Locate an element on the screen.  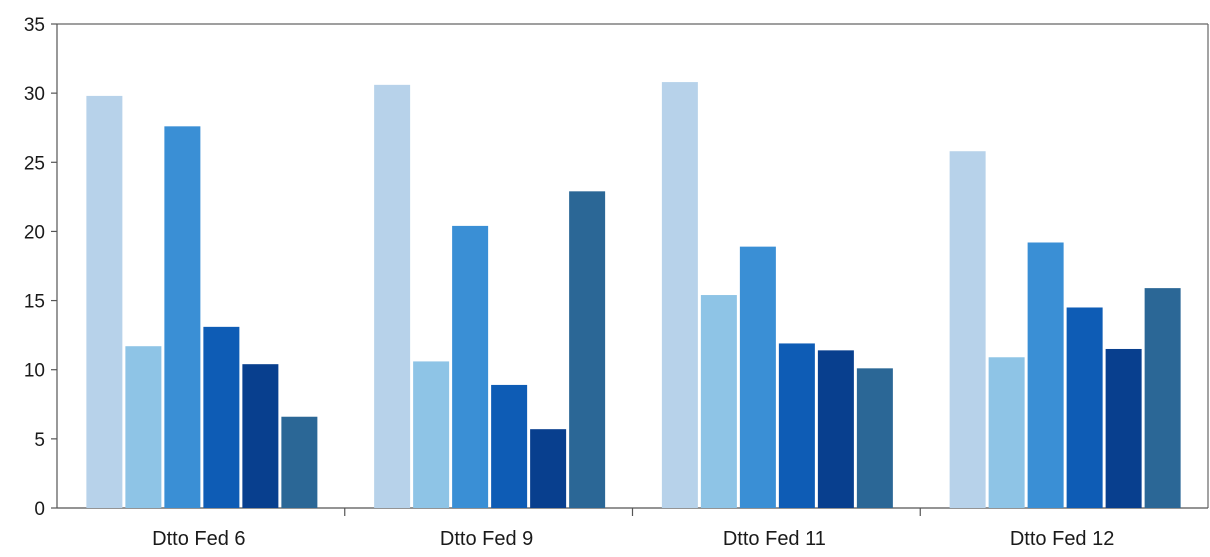
x-category-label: Dtto Fed 12 is located at coordinates (1062, 539).